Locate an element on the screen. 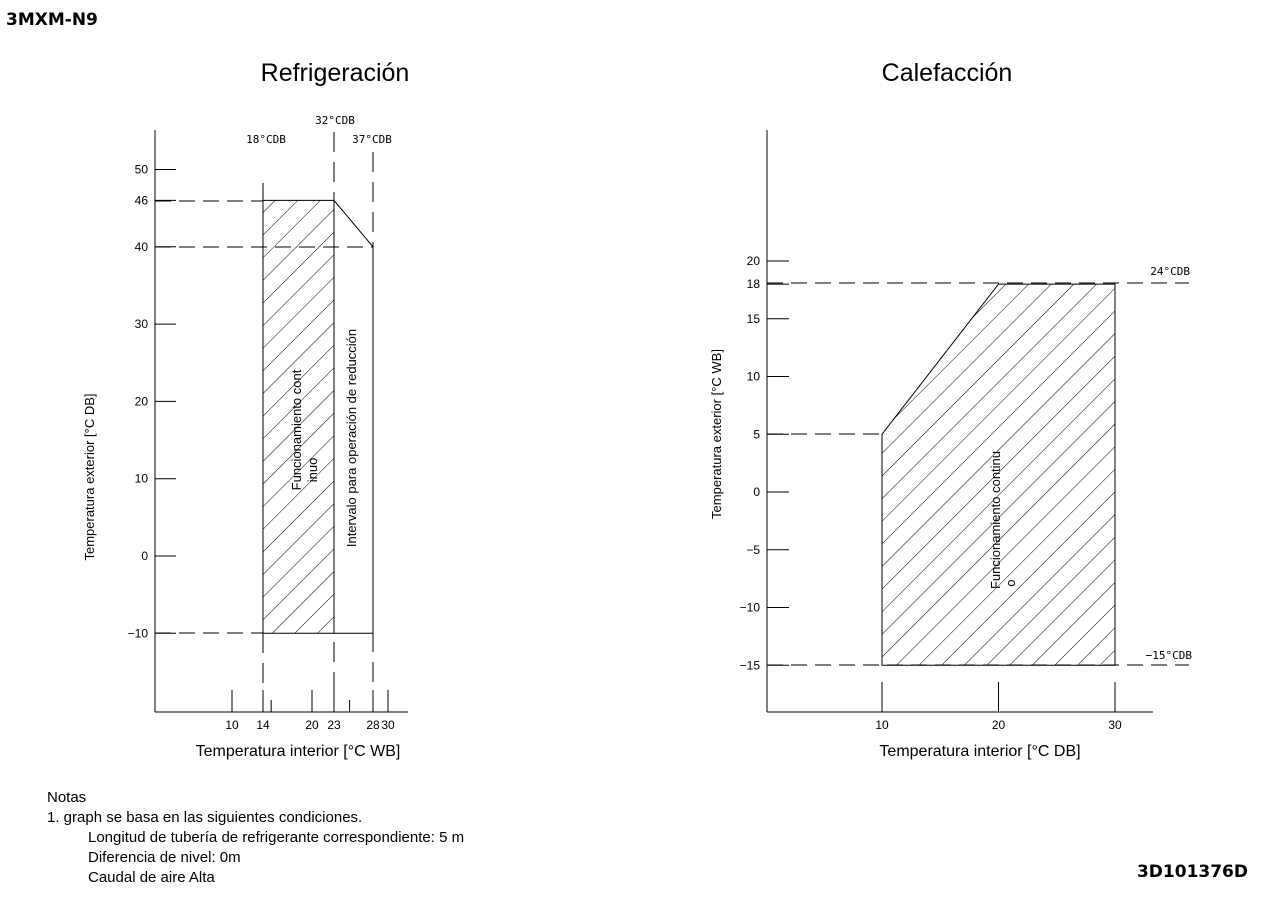 Image resolution: width=1280 pixels, height=901 pixels. heating-label-24cdb: 24°CDB is located at coordinates (1170, 271).